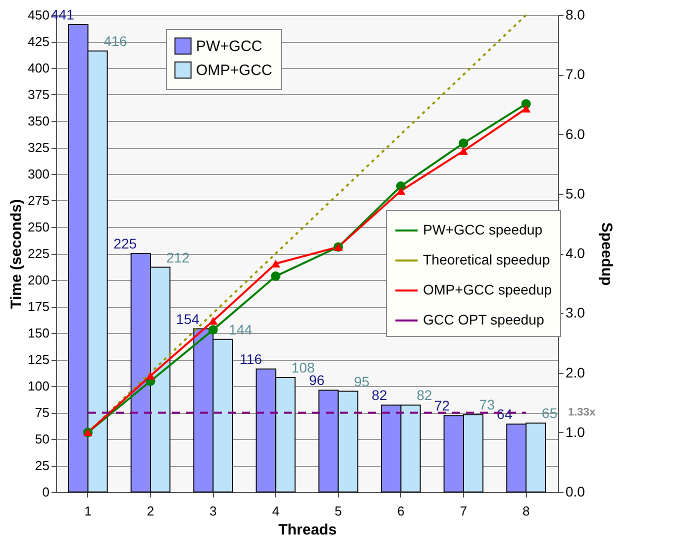 The height and width of the screenshot is (560, 677). What do you see at coordinates (486, 260) in the screenshot?
I see `legend-label: Theoretical speedup` at bounding box center [486, 260].